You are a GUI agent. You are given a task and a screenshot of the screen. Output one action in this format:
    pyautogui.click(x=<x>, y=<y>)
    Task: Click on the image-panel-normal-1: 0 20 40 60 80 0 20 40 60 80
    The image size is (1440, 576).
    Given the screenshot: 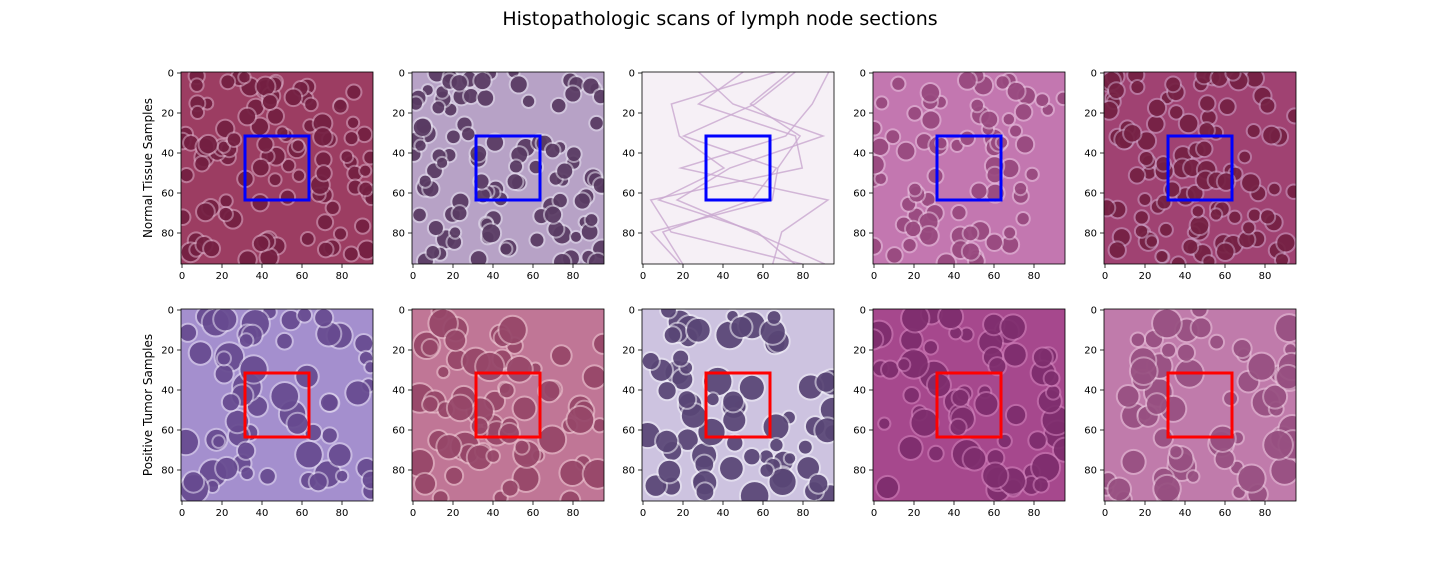 What is the action you would take?
    pyautogui.click(x=267, y=175)
    